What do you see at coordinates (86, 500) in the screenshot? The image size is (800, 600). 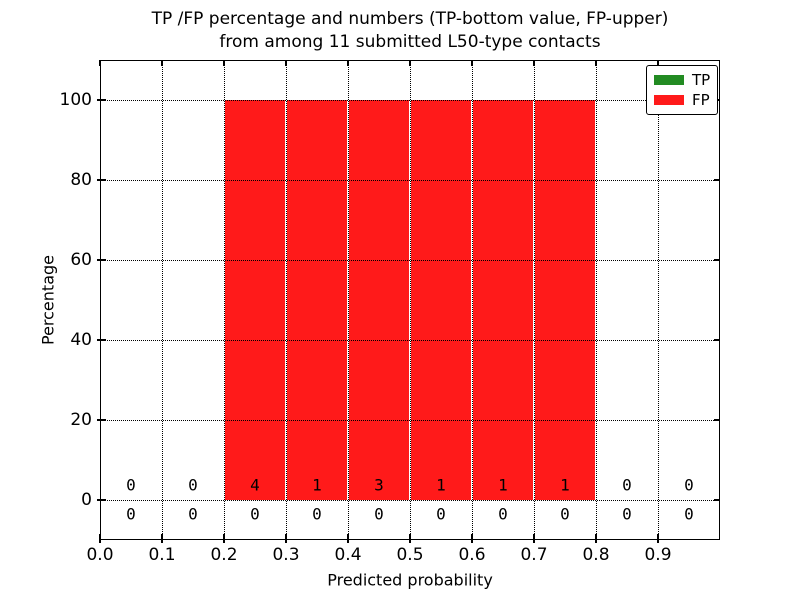 I see `y-tick-label: 0` at bounding box center [86, 500].